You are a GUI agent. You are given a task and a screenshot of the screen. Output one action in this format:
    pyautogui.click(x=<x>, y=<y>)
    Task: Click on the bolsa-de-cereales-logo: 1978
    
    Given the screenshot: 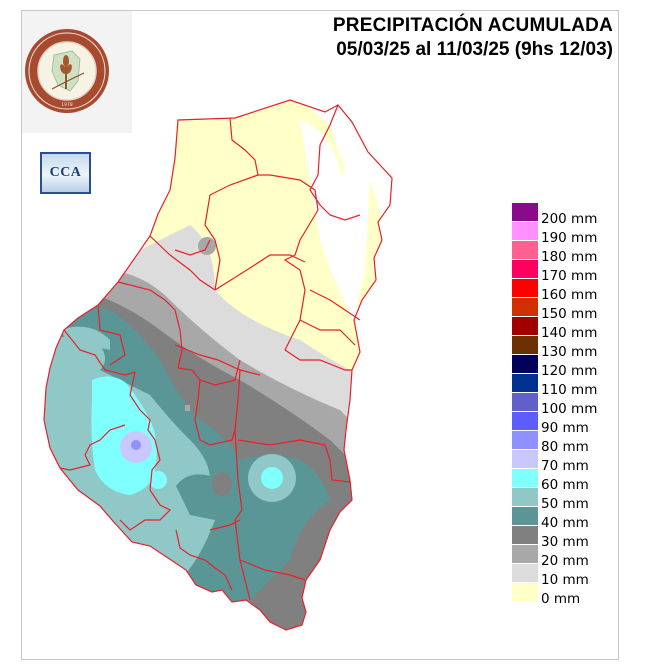 What is the action you would take?
    pyautogui.click(x=77, y=72)
    